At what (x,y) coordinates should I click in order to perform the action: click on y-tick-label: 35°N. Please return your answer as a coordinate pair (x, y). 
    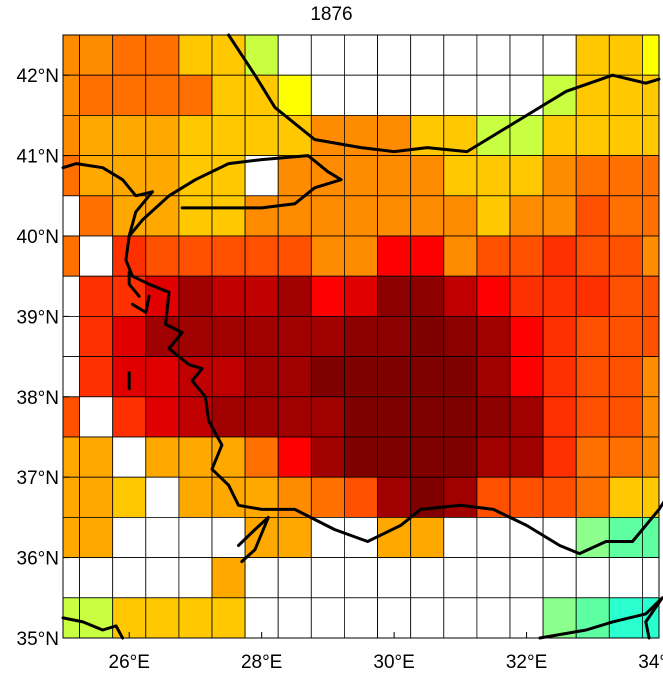
    Looking at the image, I should click on (38, 639).